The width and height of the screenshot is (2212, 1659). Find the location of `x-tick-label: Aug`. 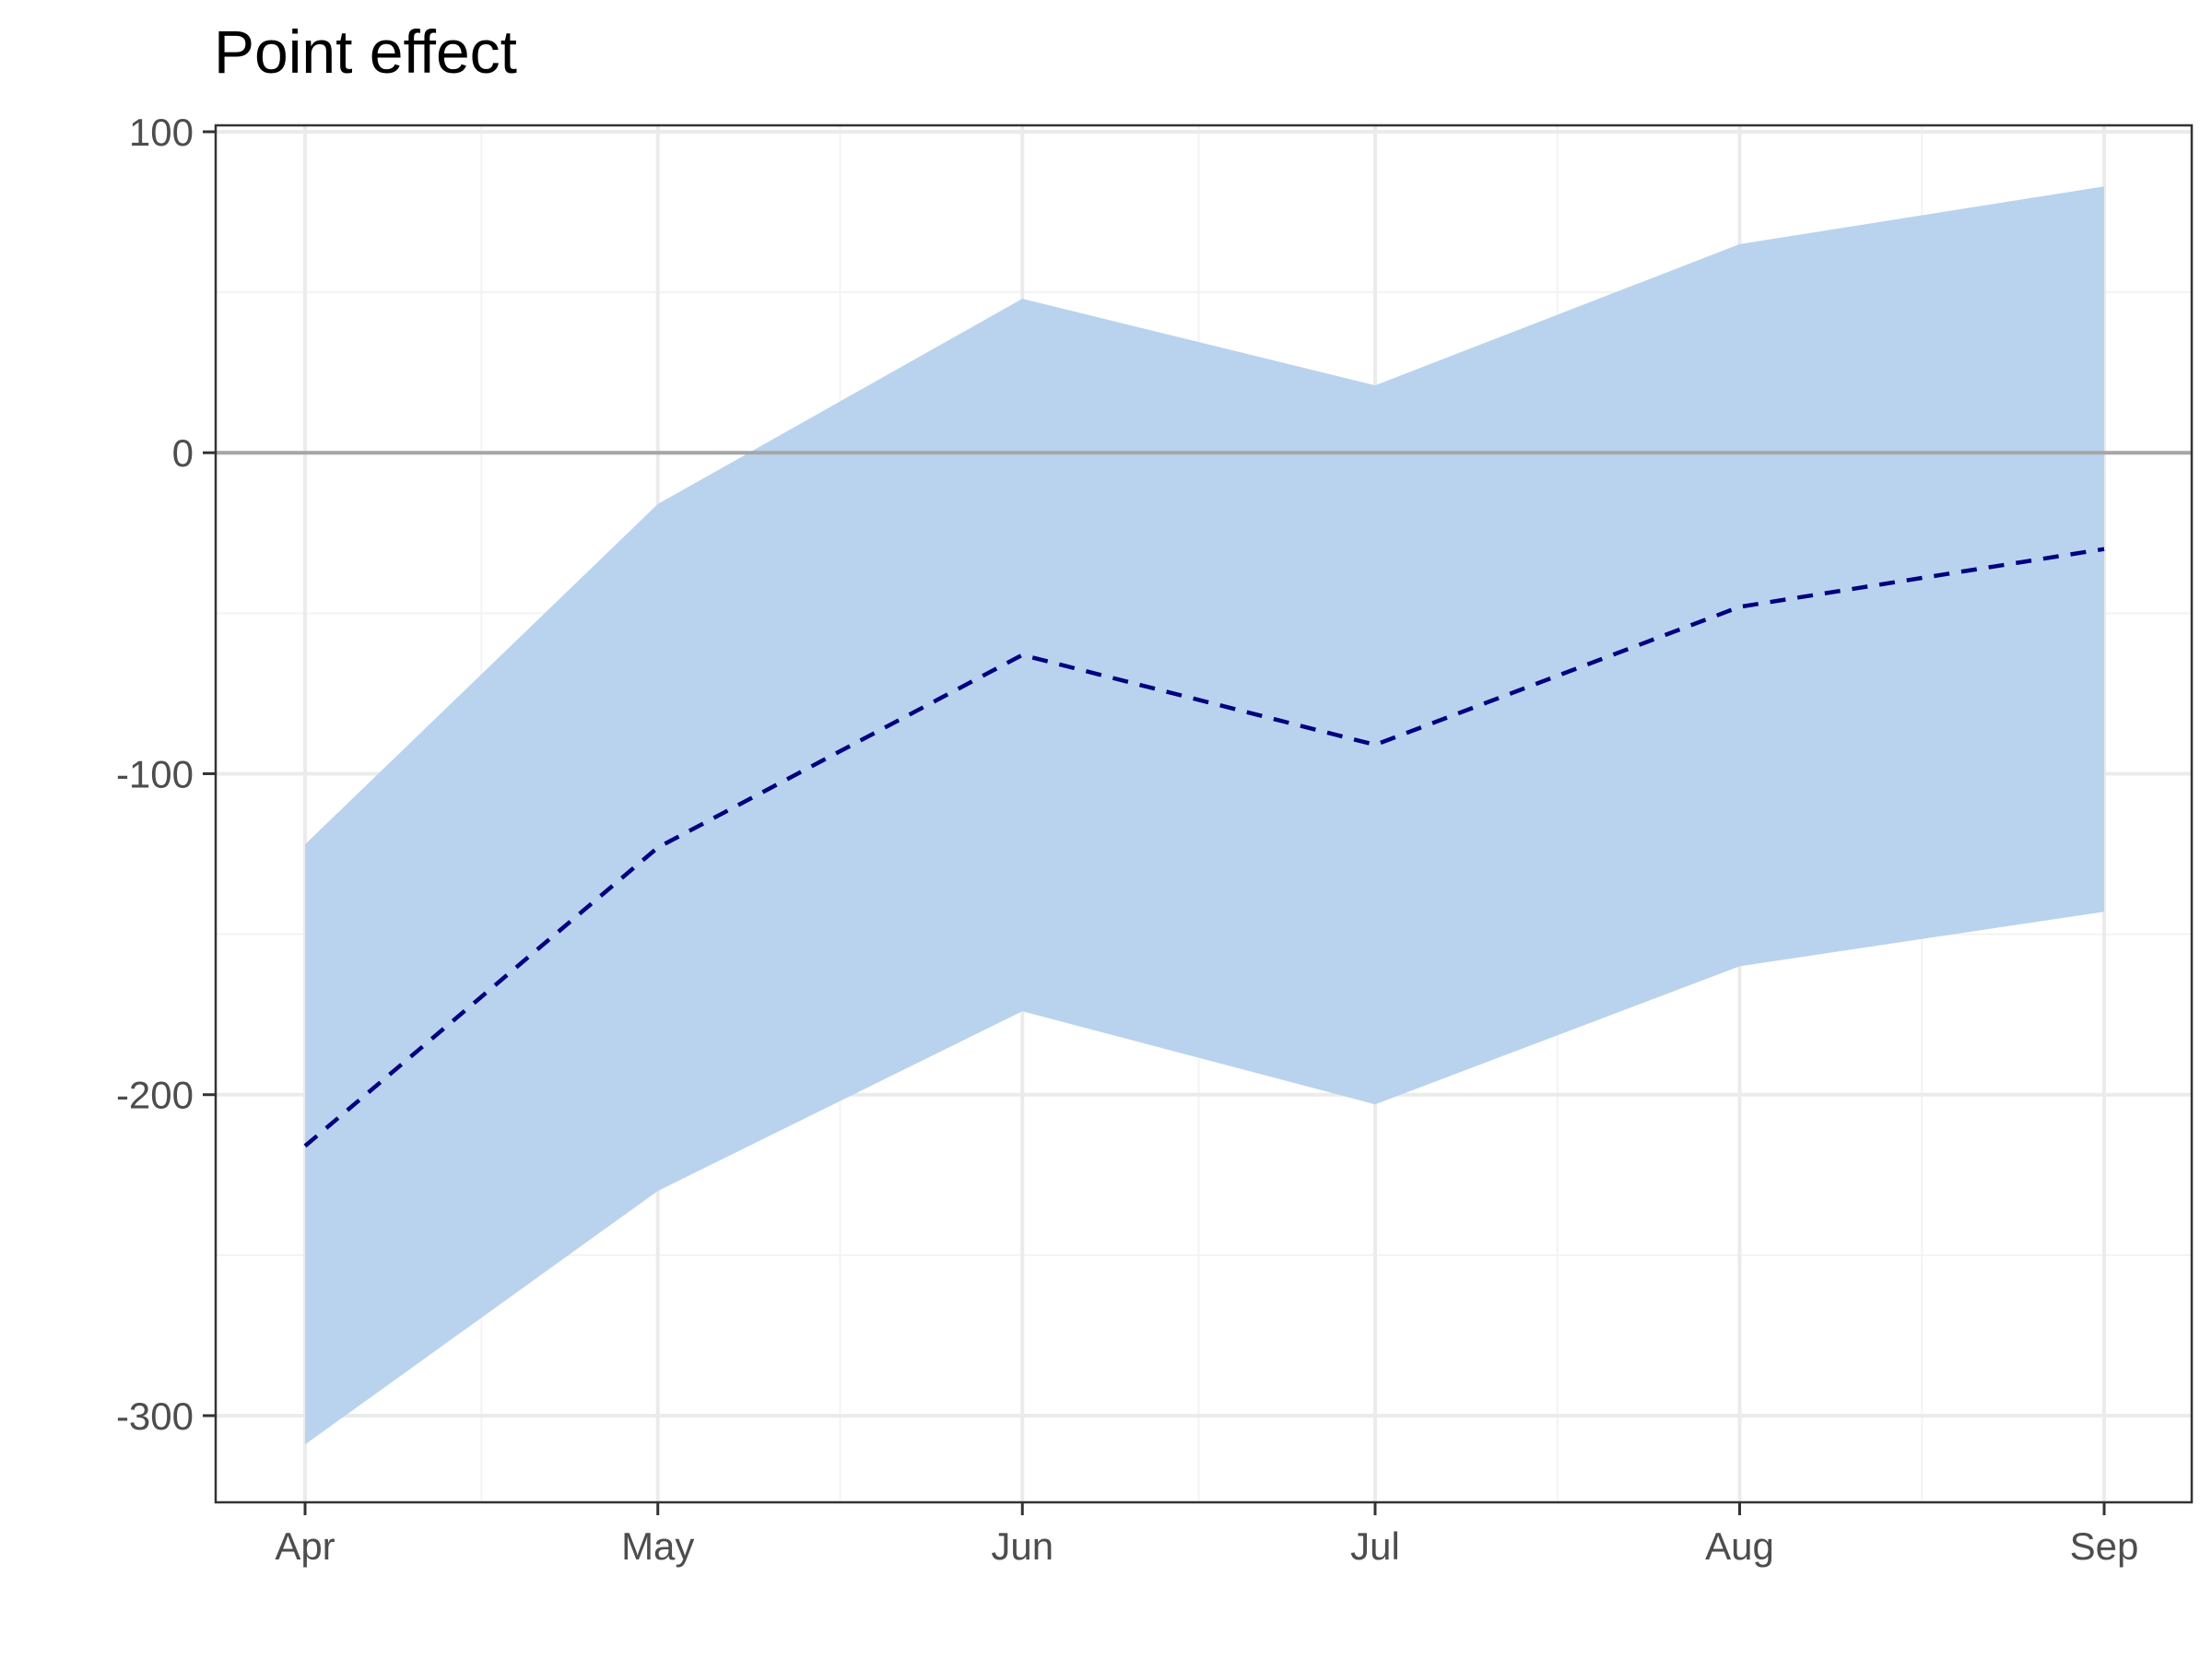

x-tick-label: Aug is located at coordinates (1739, 1546).